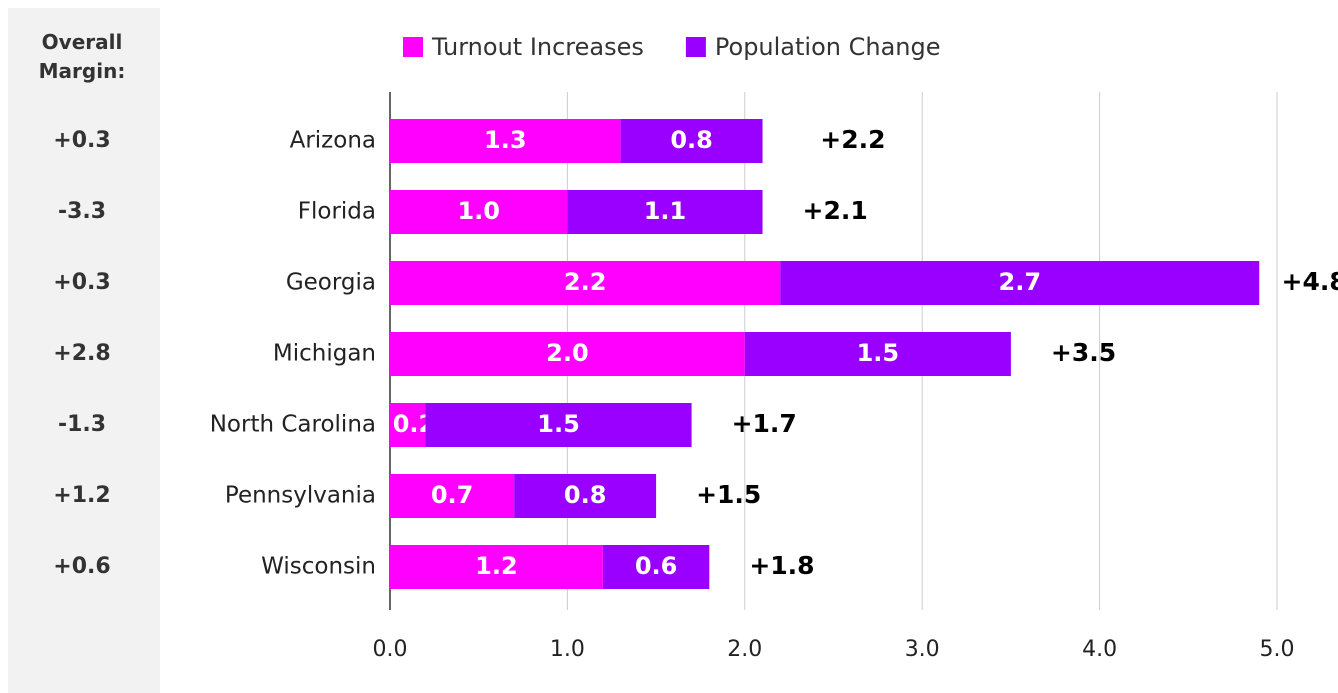 The image size is (1338, 693). I want to click on margin-label: +0.6, so click(81, 566).